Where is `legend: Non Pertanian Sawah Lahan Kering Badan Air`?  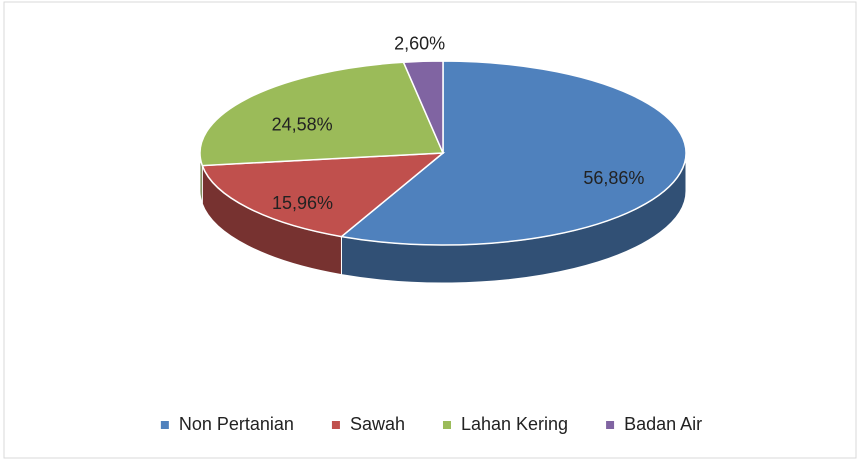 legend: Non Pertanian Sawah Lahan Kering Badan Air is located at coordinates (431, 424).